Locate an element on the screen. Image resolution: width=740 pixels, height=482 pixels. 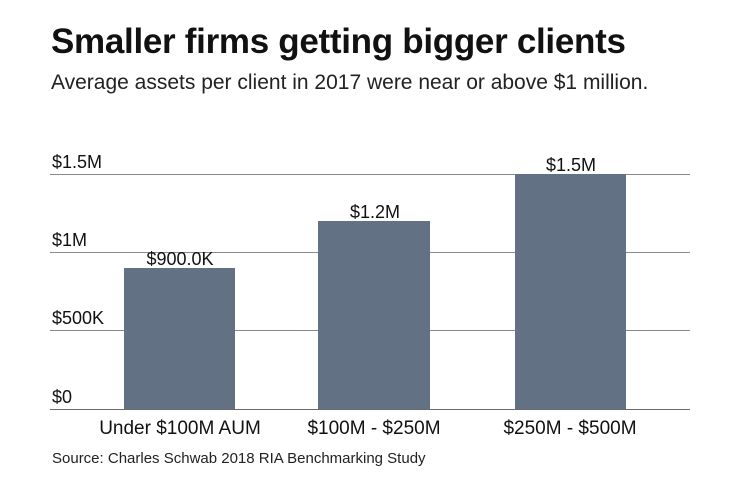
bar-value-label: $1.2M is located at coordinates (375, 212).